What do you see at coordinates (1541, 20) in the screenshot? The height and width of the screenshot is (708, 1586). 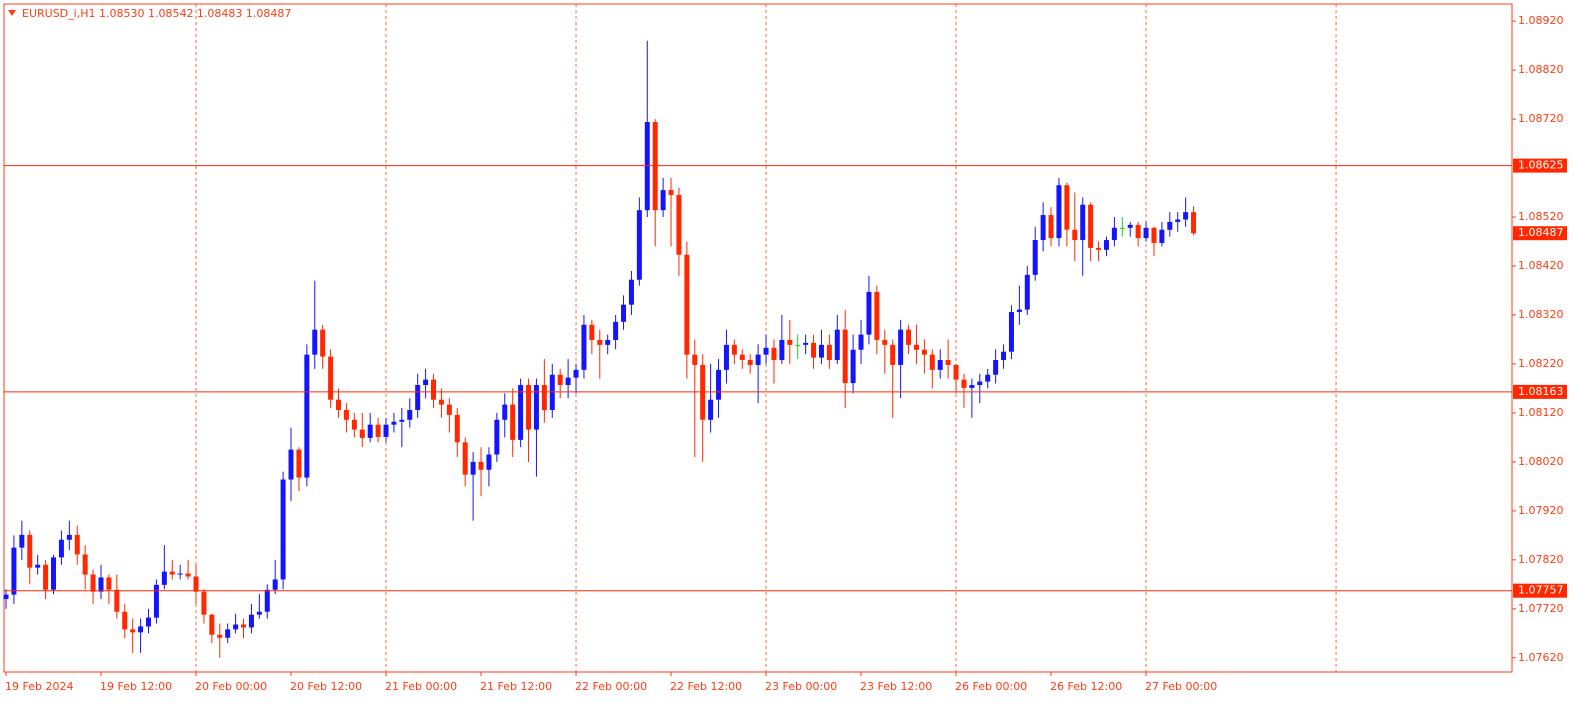 I see `y-tick-label: 1.08920` at bounding box center [1541, 20].